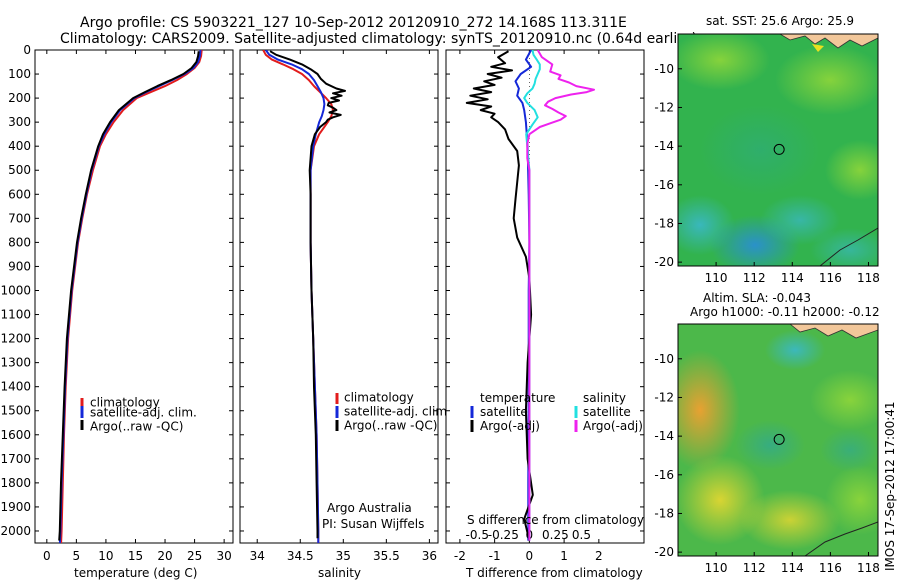  I want to click on sla-map-field, so click(778, 440).